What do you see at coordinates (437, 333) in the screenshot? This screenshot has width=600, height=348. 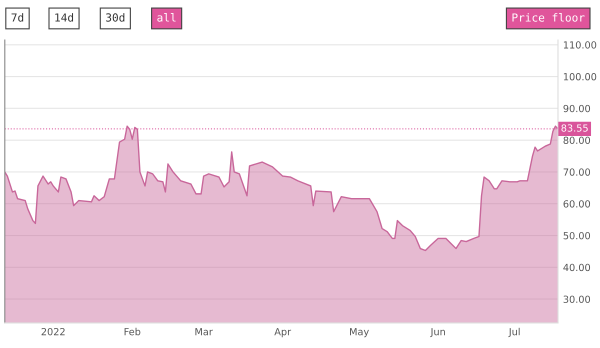 I see `x-tick-label: Jun` at bounding box center [437, 333].